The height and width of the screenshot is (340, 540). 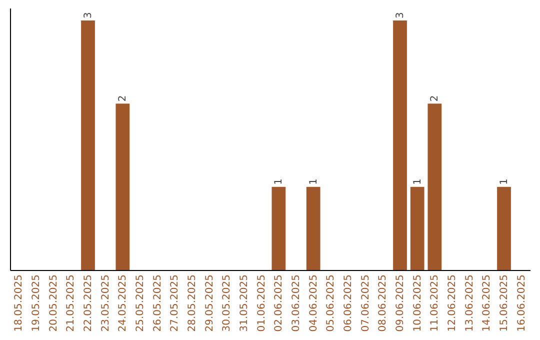 I want to click on x-tick-label: 27.05.2025, so click(x=175, y=303).